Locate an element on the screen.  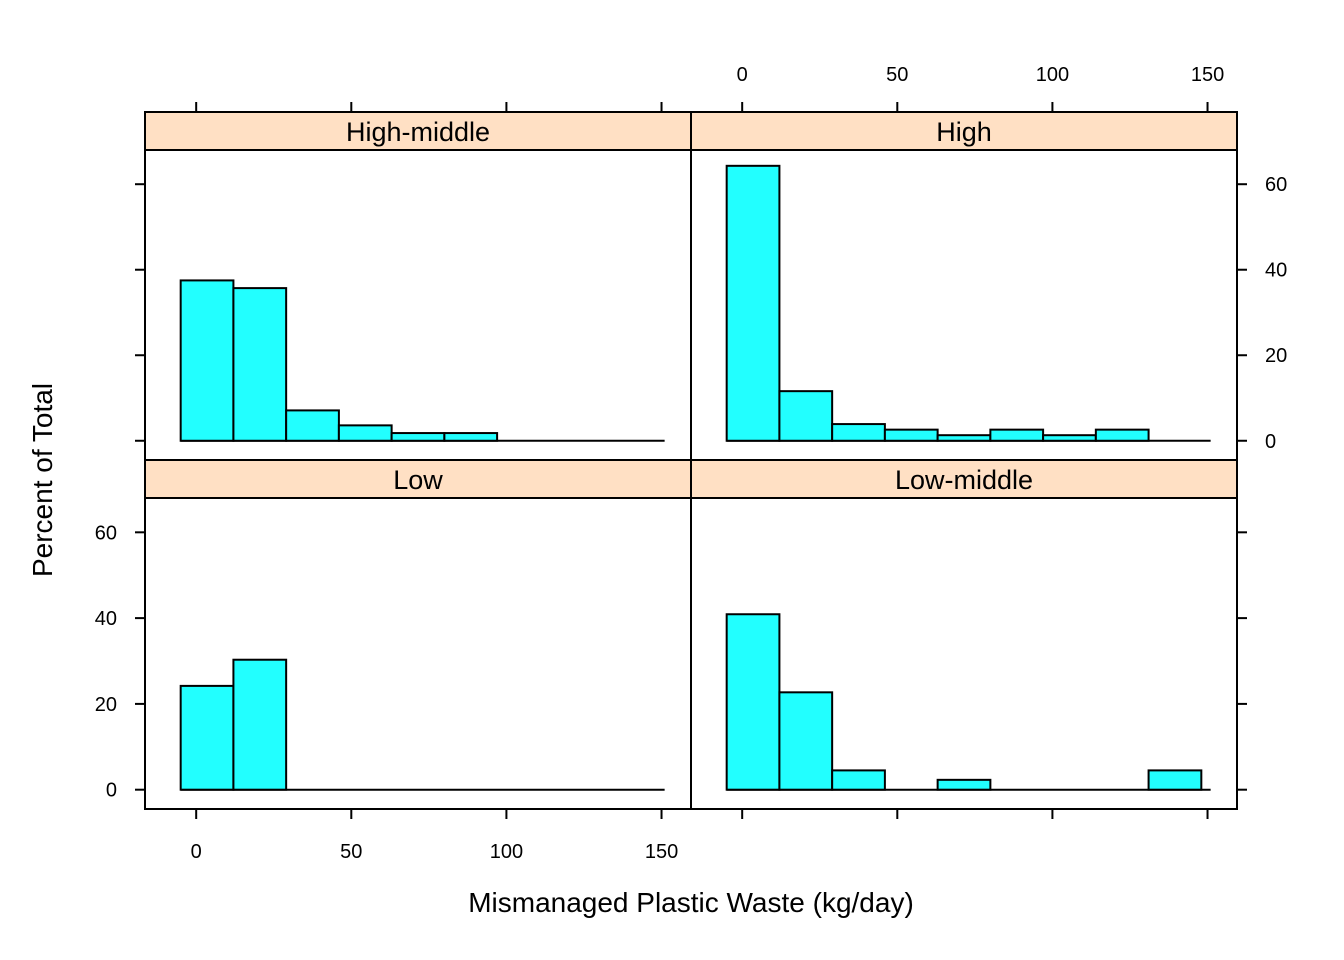
y-tick-label-left-0: 0 is located at coordinates (111, 791).